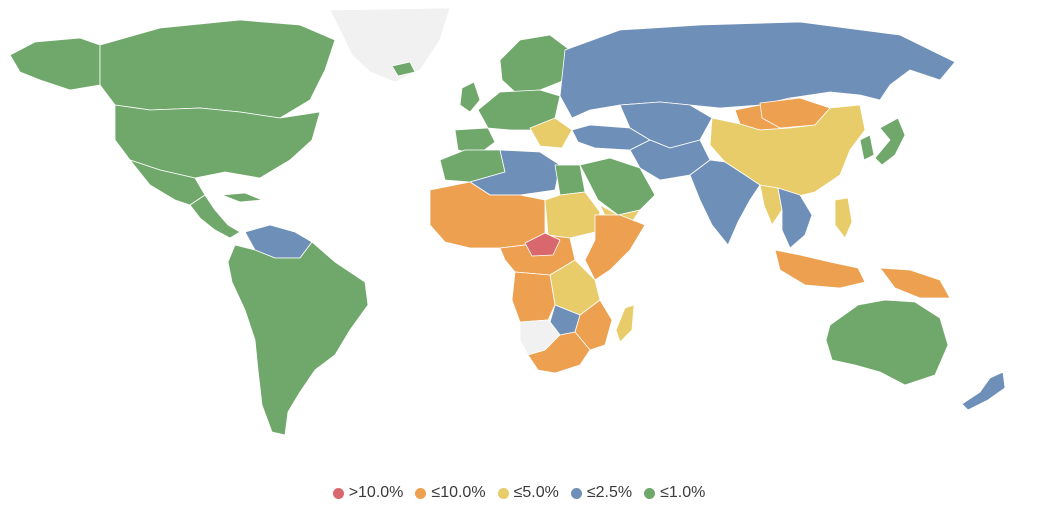 The image size is (1038, 505). What do you see at coordinates (559, 352) in the screenshot?
I see `region-south-africa` at bounding box center [559, 352].